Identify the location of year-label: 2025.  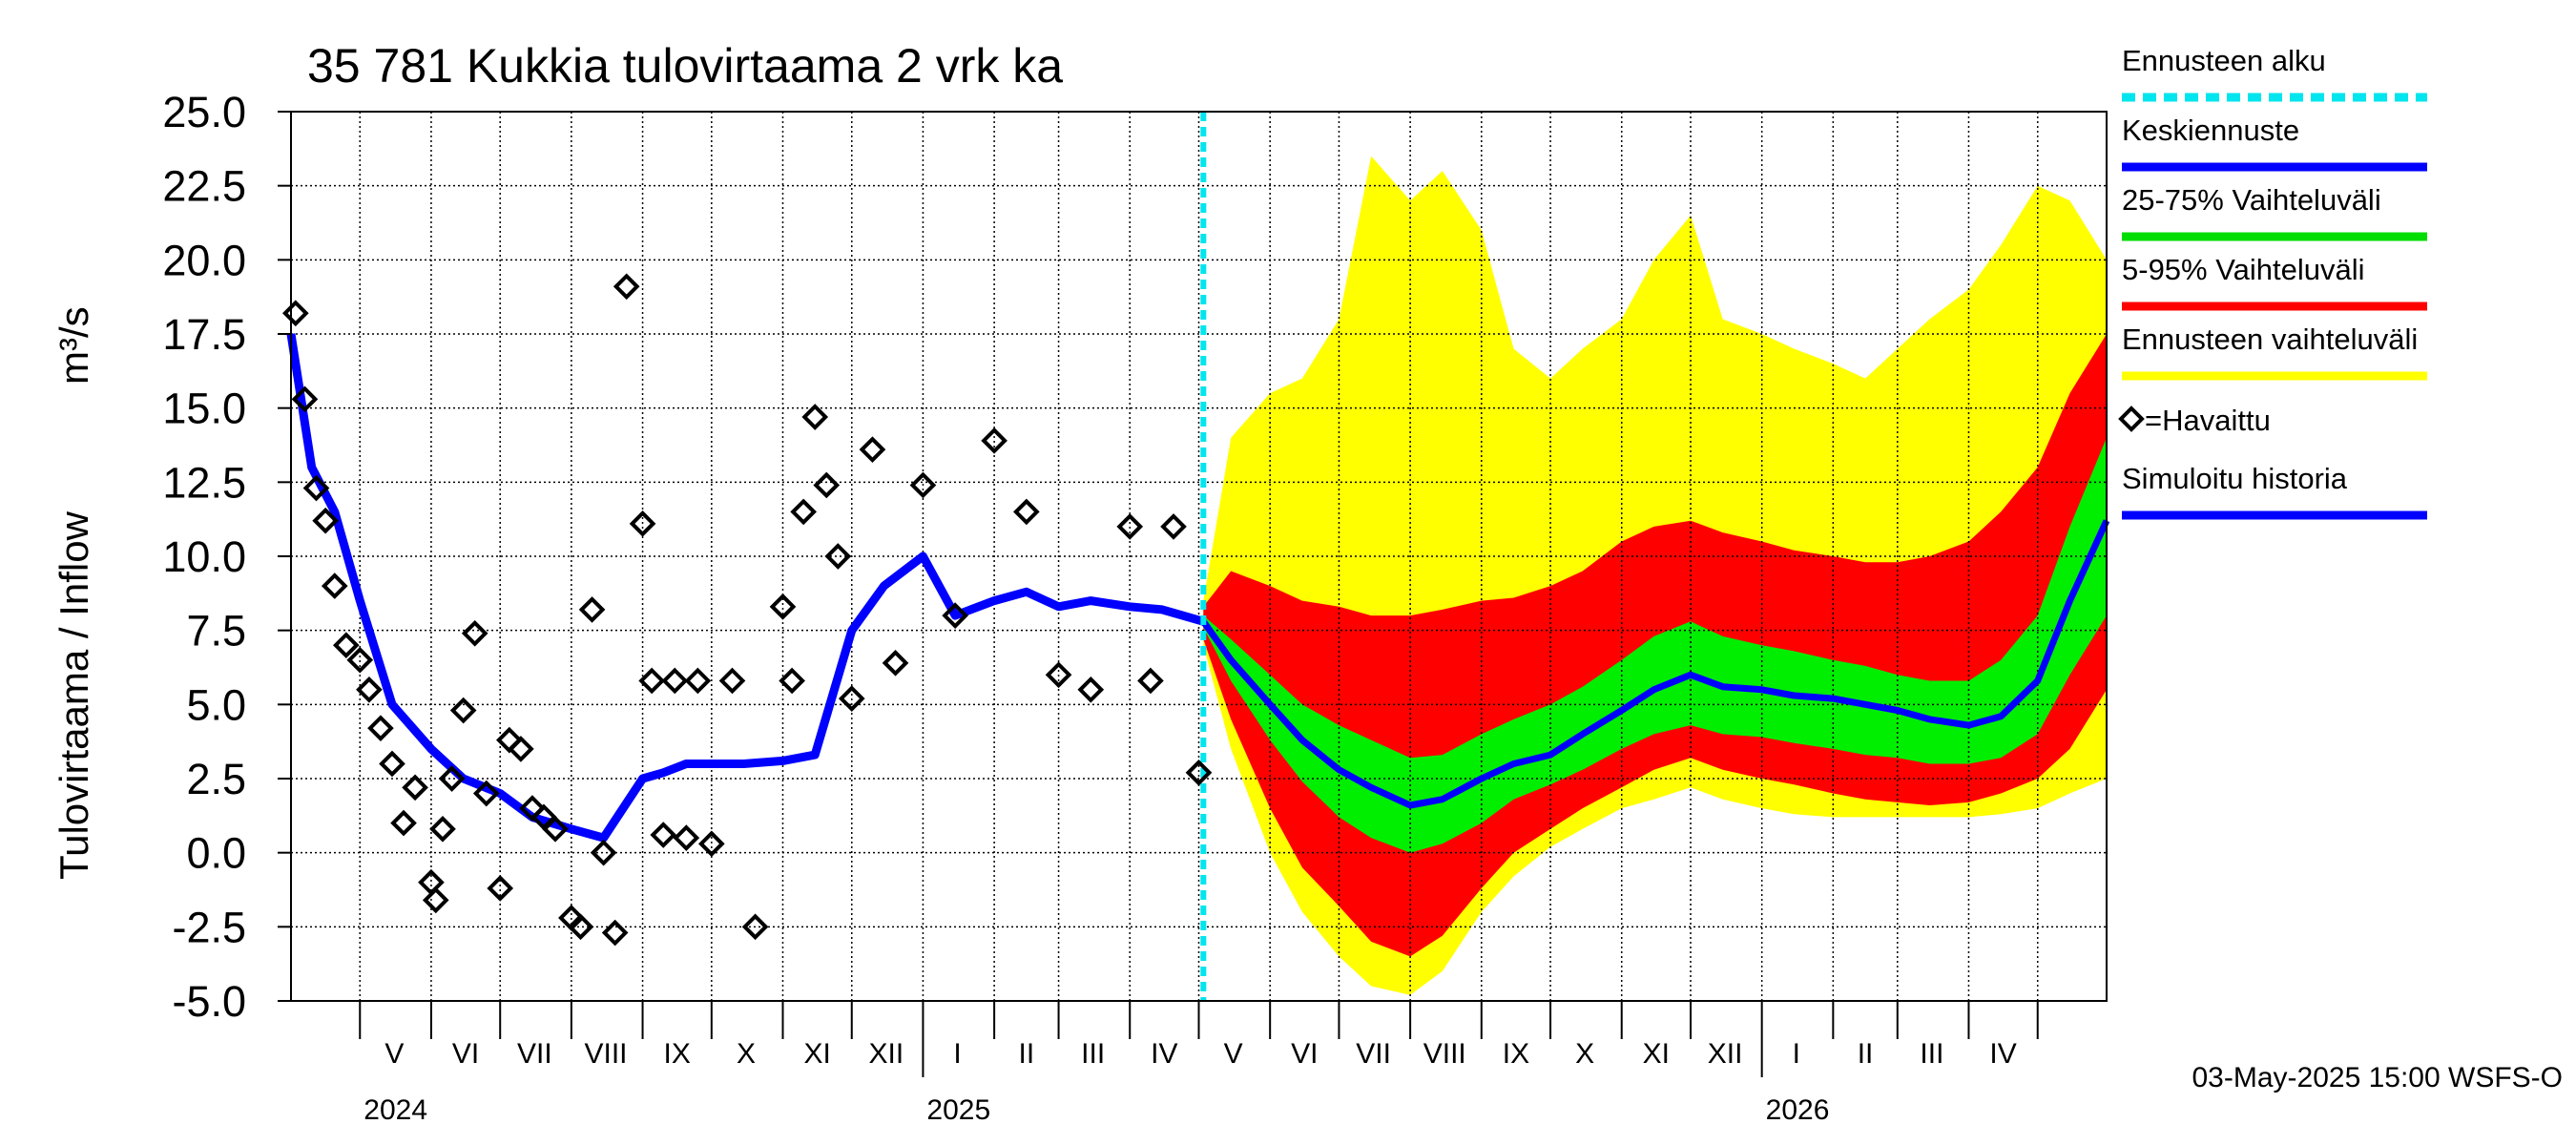
(958, 1110).